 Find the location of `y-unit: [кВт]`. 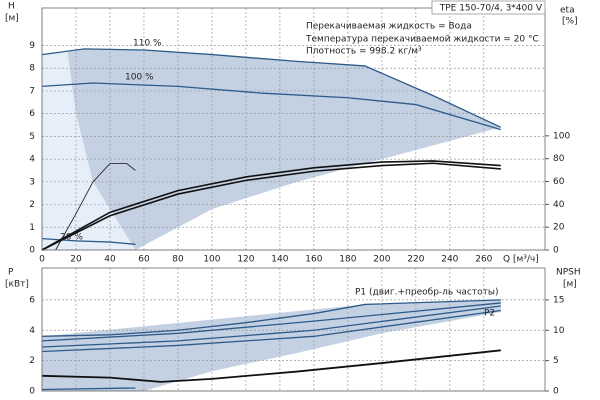

y-unit: [кВт] is located at coordinates (17, 285).